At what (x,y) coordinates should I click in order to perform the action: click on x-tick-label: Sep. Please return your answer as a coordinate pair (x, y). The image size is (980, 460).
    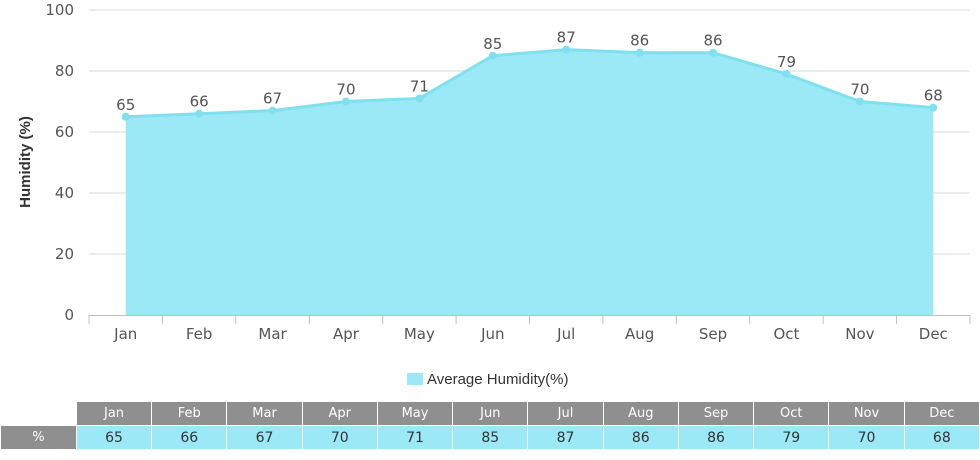
    Looking at the image, I should click on (713, 334).